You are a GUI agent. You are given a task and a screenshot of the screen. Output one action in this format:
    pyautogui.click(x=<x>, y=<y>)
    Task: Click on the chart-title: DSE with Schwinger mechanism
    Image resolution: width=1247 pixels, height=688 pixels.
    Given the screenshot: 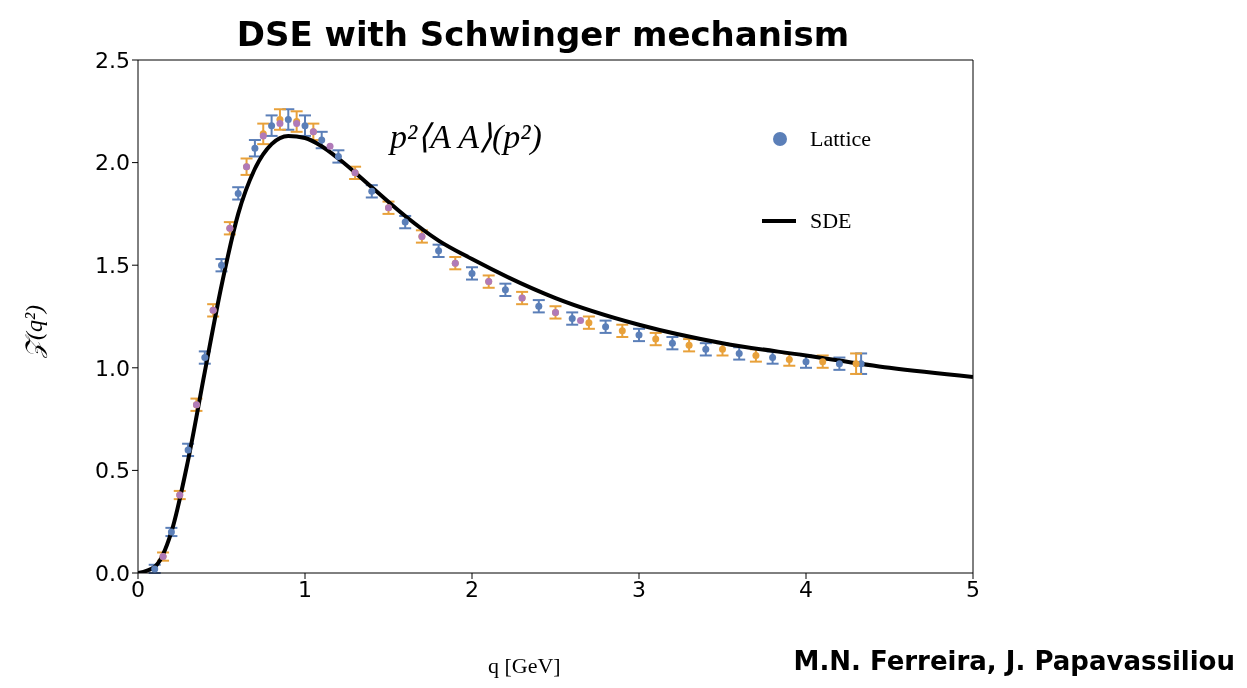 What is the action you would take?
    pyautogui.click(x=543, y=34)
    